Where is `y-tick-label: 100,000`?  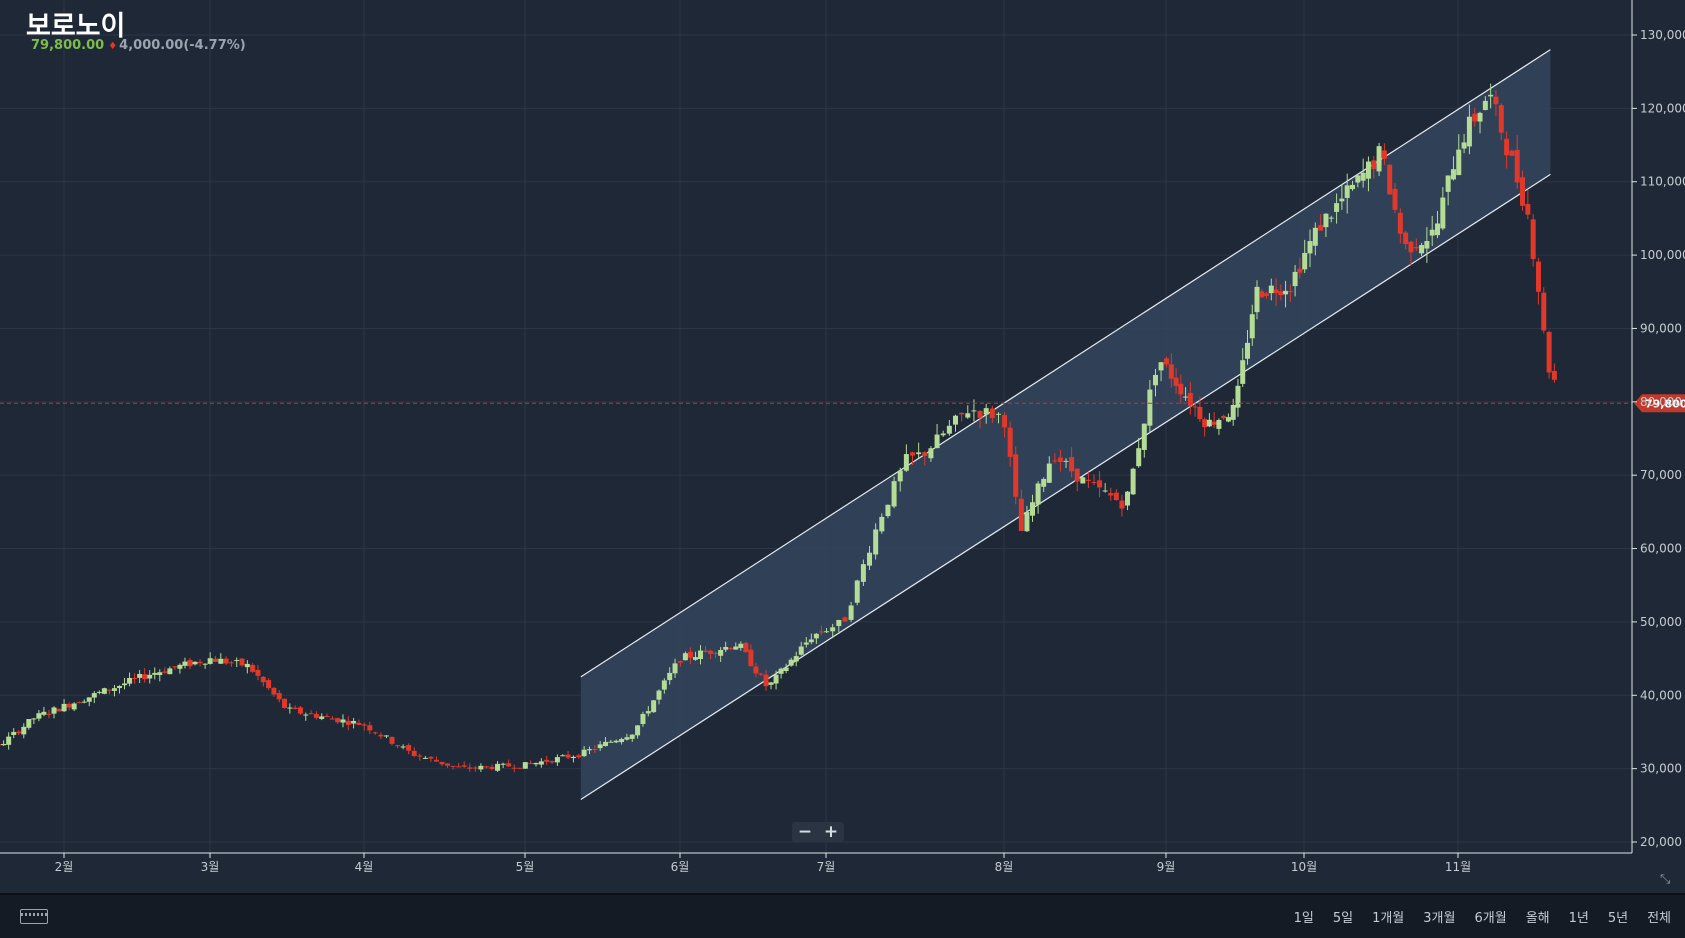 y-tick-label: 100,000 is located at coordinates (1662, 255).